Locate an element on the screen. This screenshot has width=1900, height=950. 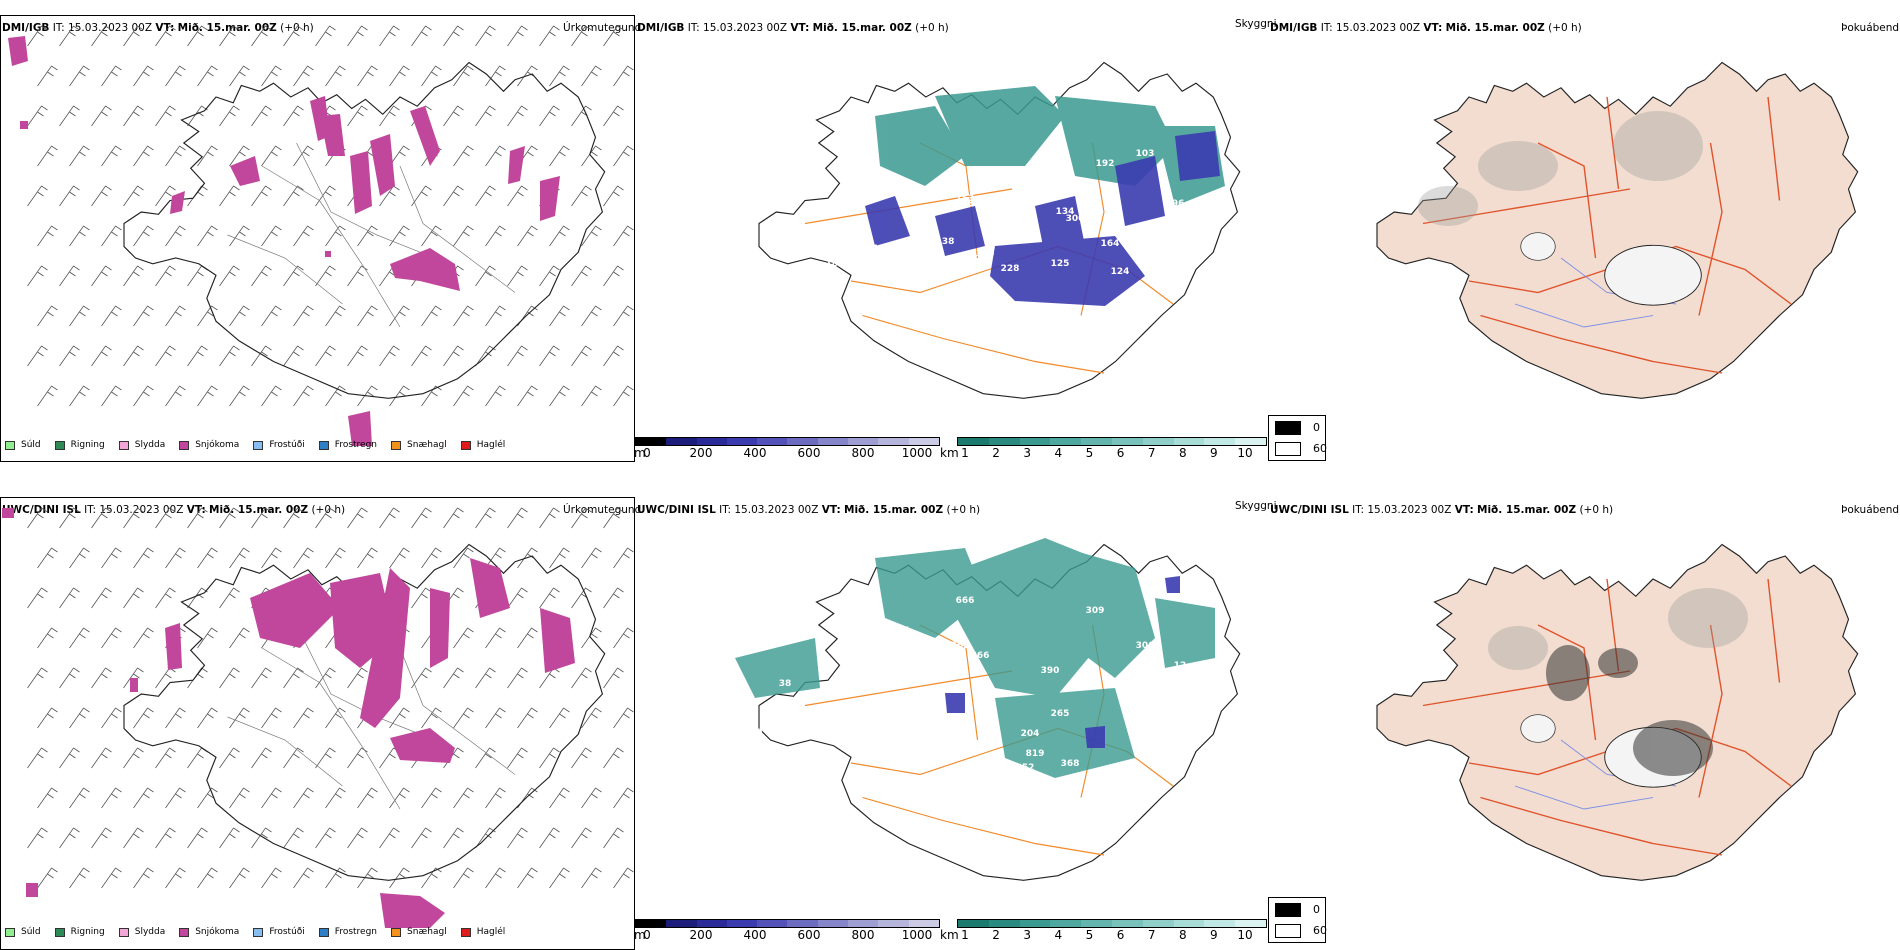
cloud-base-label: 265 is located at coordinates (1060, 714).